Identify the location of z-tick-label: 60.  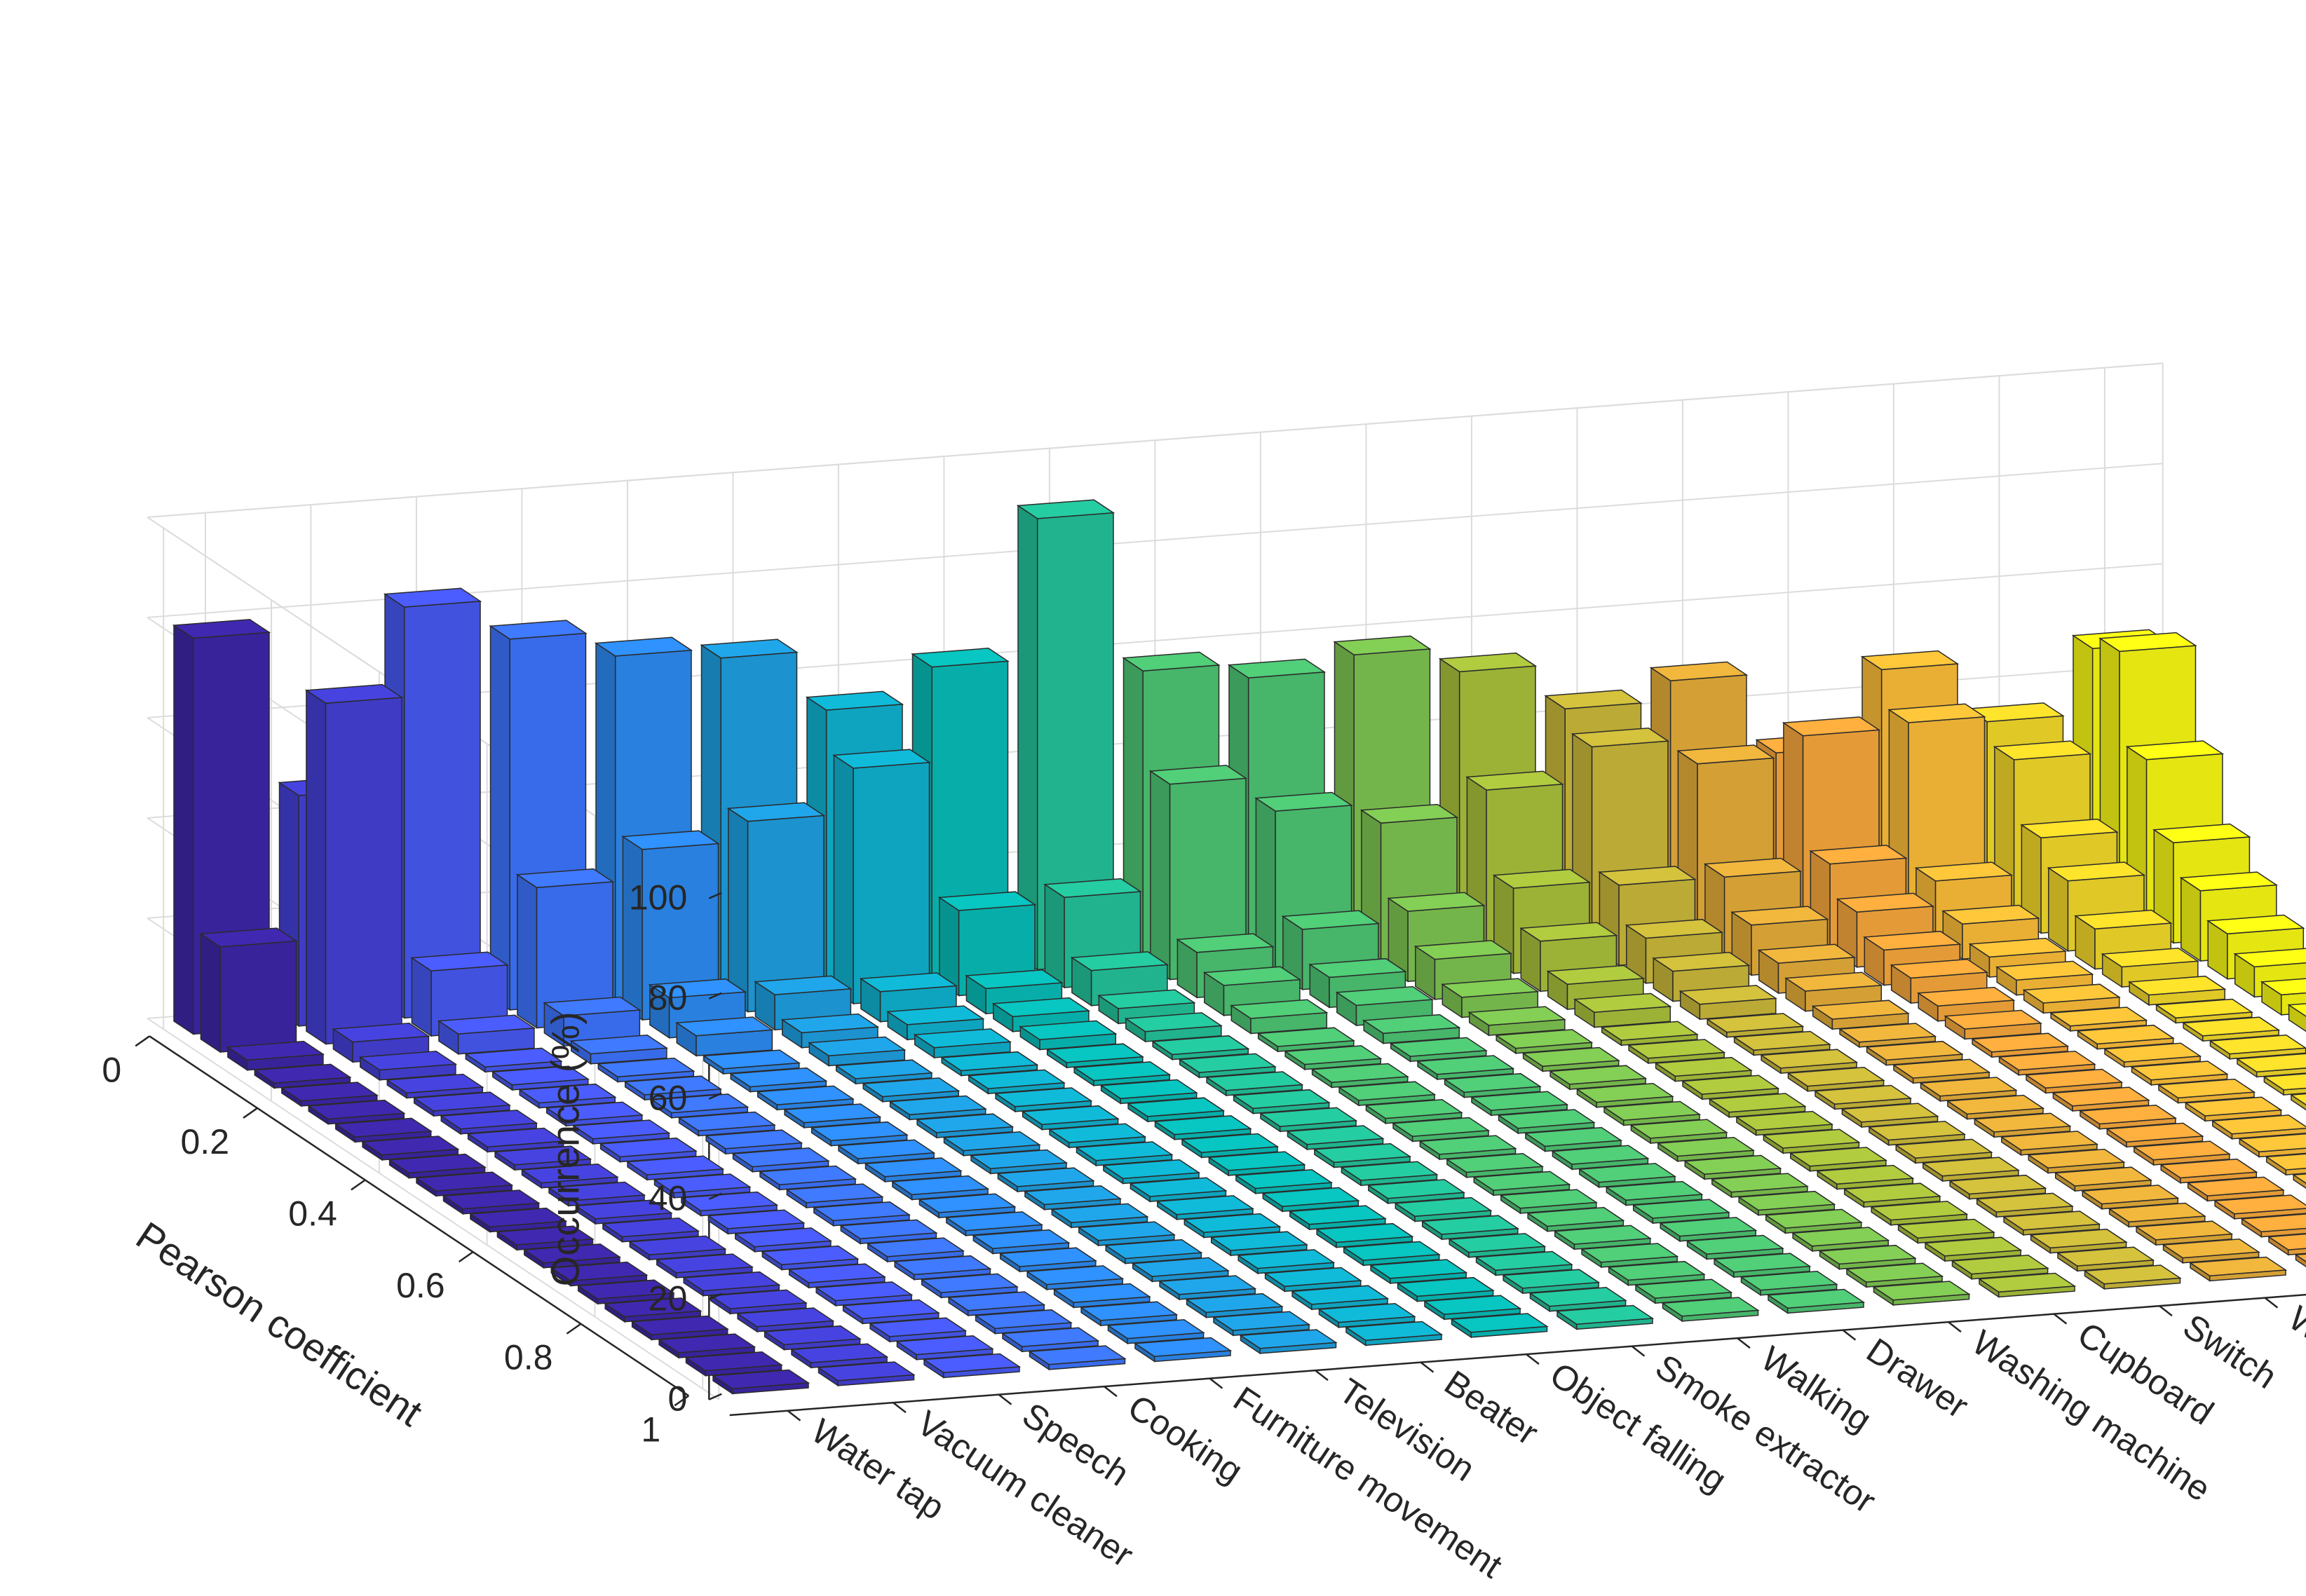
(668, 1098).